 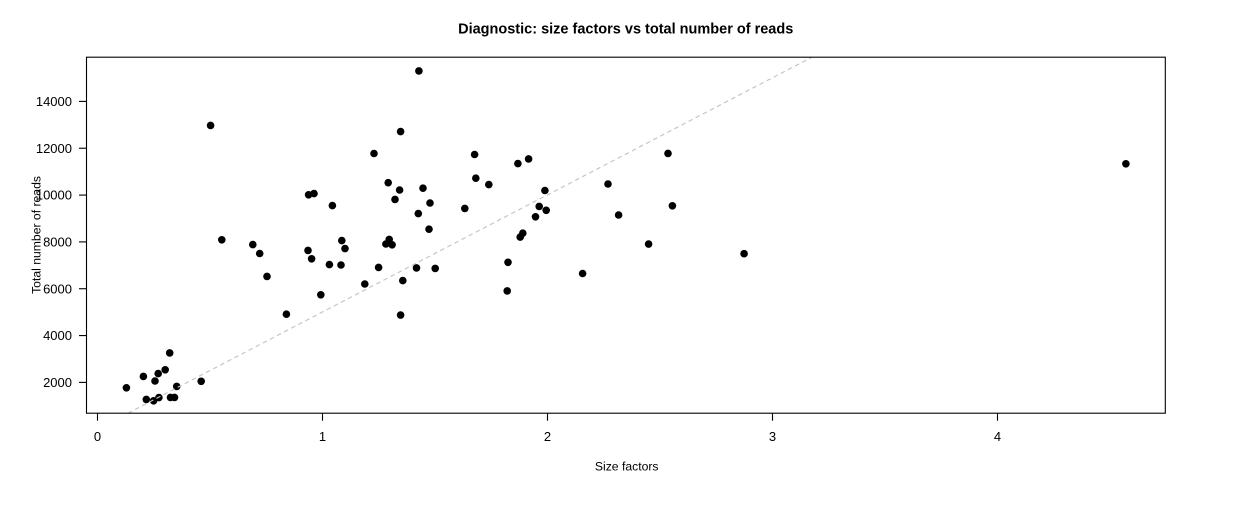 I want to click on svg-text: 10000, so click(x=54, y=195).